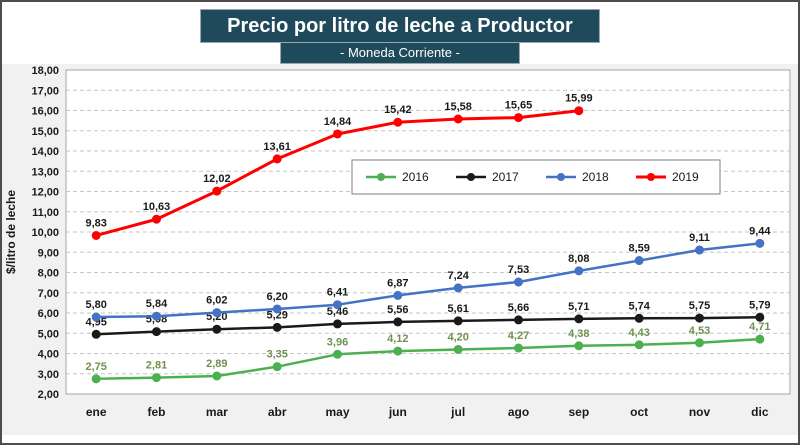 The image size is (800, 445). What do you see at coordinates (638, 249) in the screenshot?
I see `svg-text: 8,59` at bounding box center [638, 249].